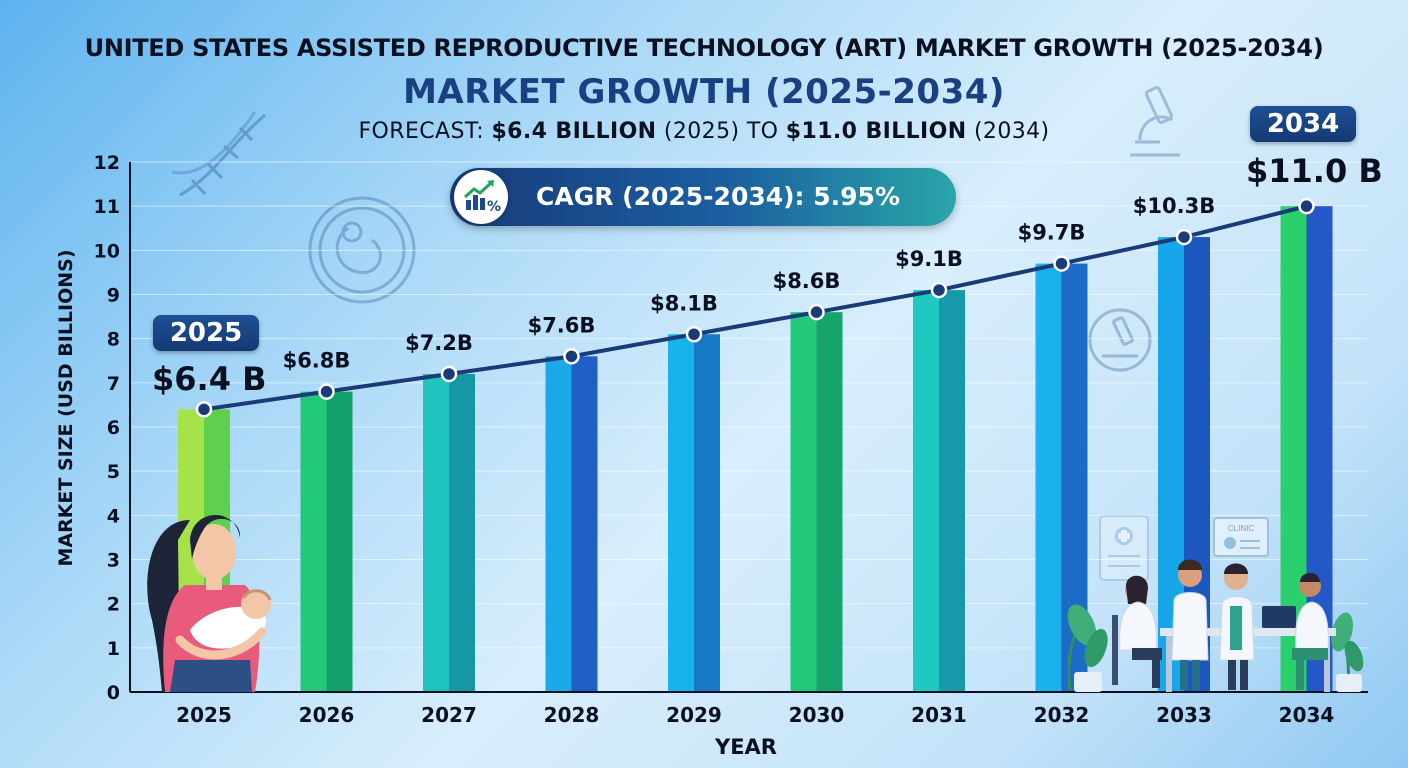 The height and width of the screenshot is (768, 1408). Describe the element at coordinates (939, 491) in the screenshot. I see `bar-2031` at that location.